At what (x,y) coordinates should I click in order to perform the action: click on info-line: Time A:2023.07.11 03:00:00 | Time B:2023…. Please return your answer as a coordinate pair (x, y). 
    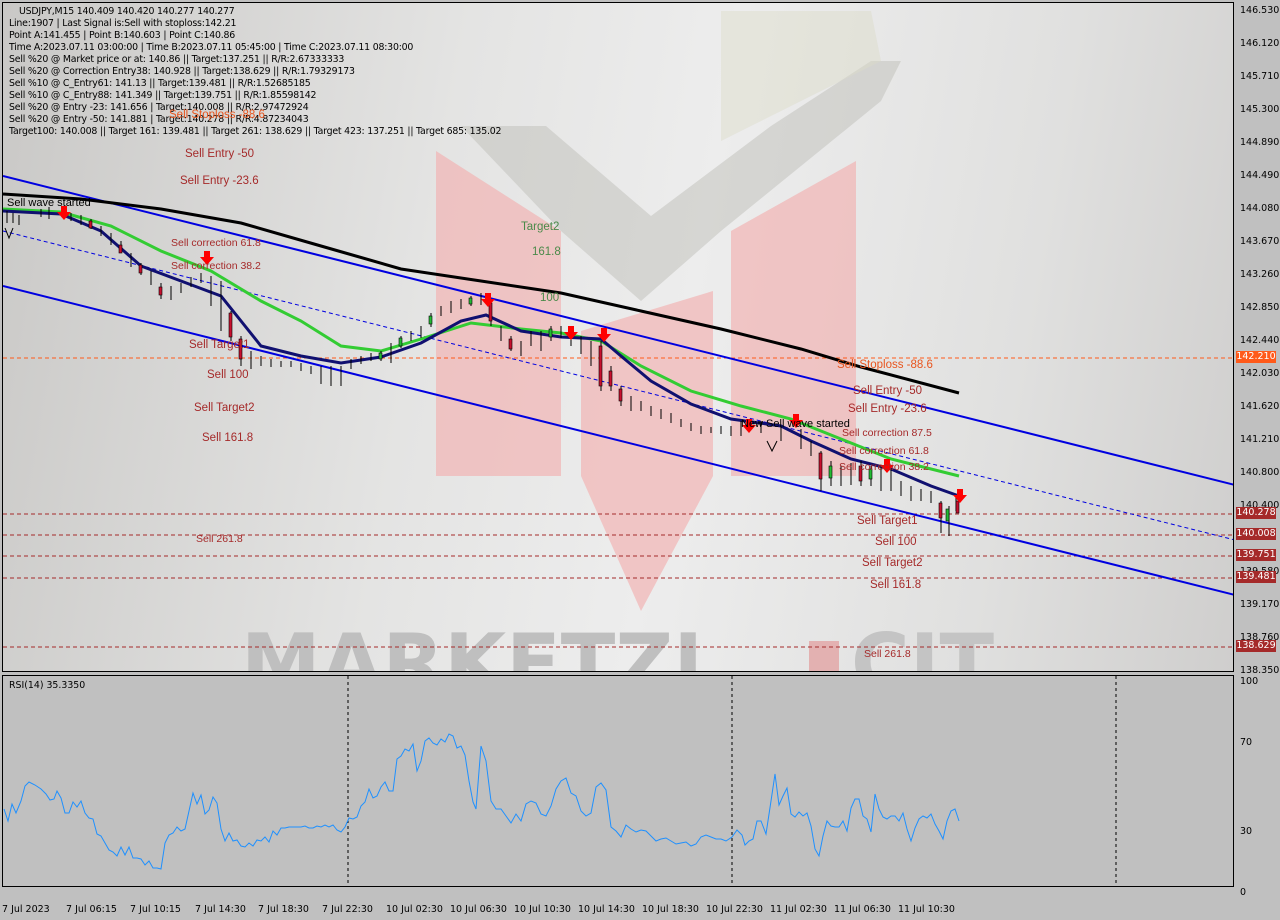
    Looking at the image, I should click on (211, 47).